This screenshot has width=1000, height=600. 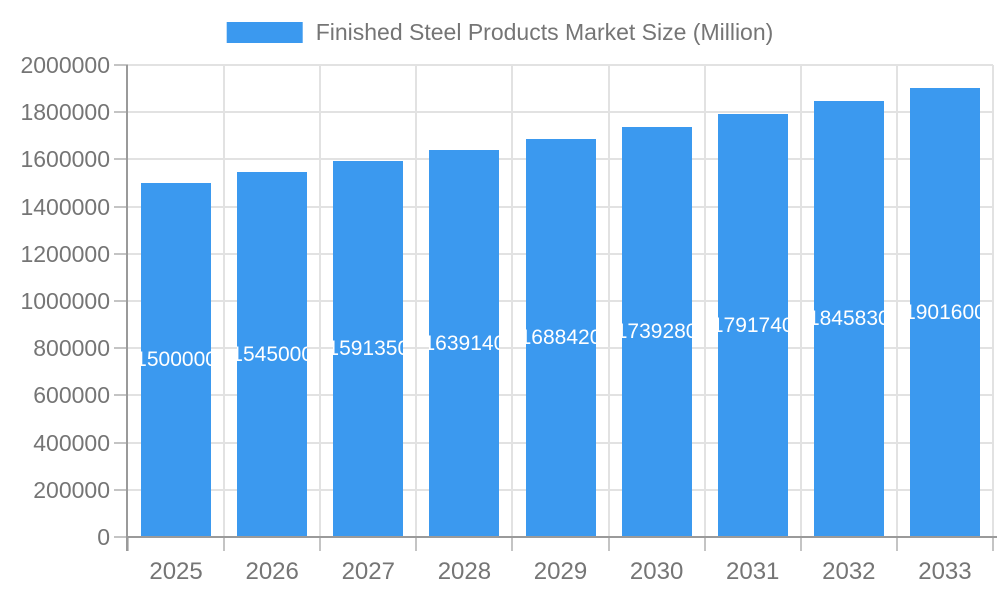 I want to click on x-axis-label: 2027, so click(x=368, y=571).